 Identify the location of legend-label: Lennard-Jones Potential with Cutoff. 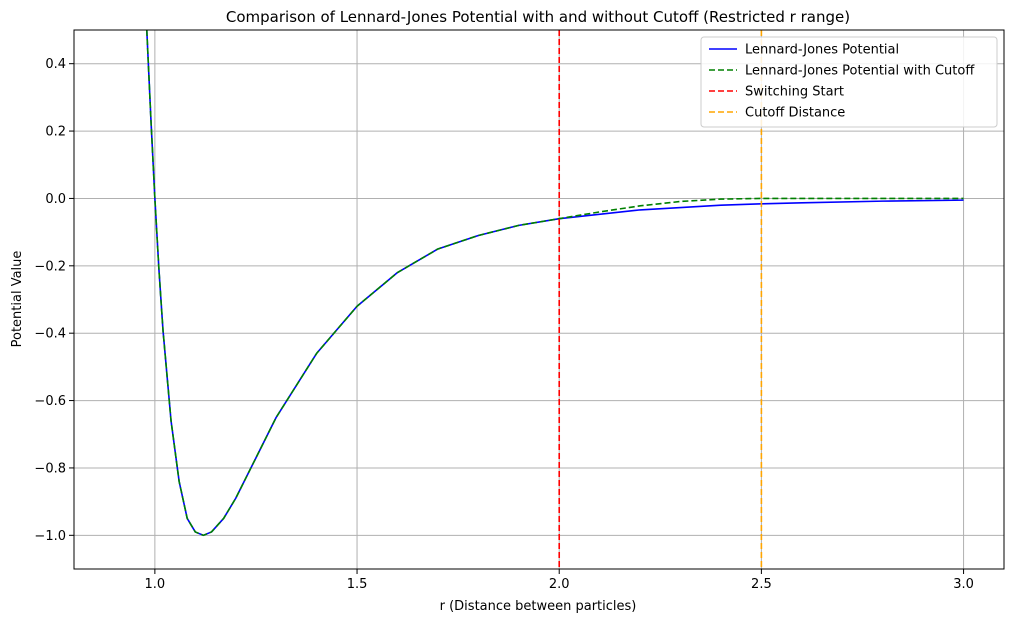
(860, 71).